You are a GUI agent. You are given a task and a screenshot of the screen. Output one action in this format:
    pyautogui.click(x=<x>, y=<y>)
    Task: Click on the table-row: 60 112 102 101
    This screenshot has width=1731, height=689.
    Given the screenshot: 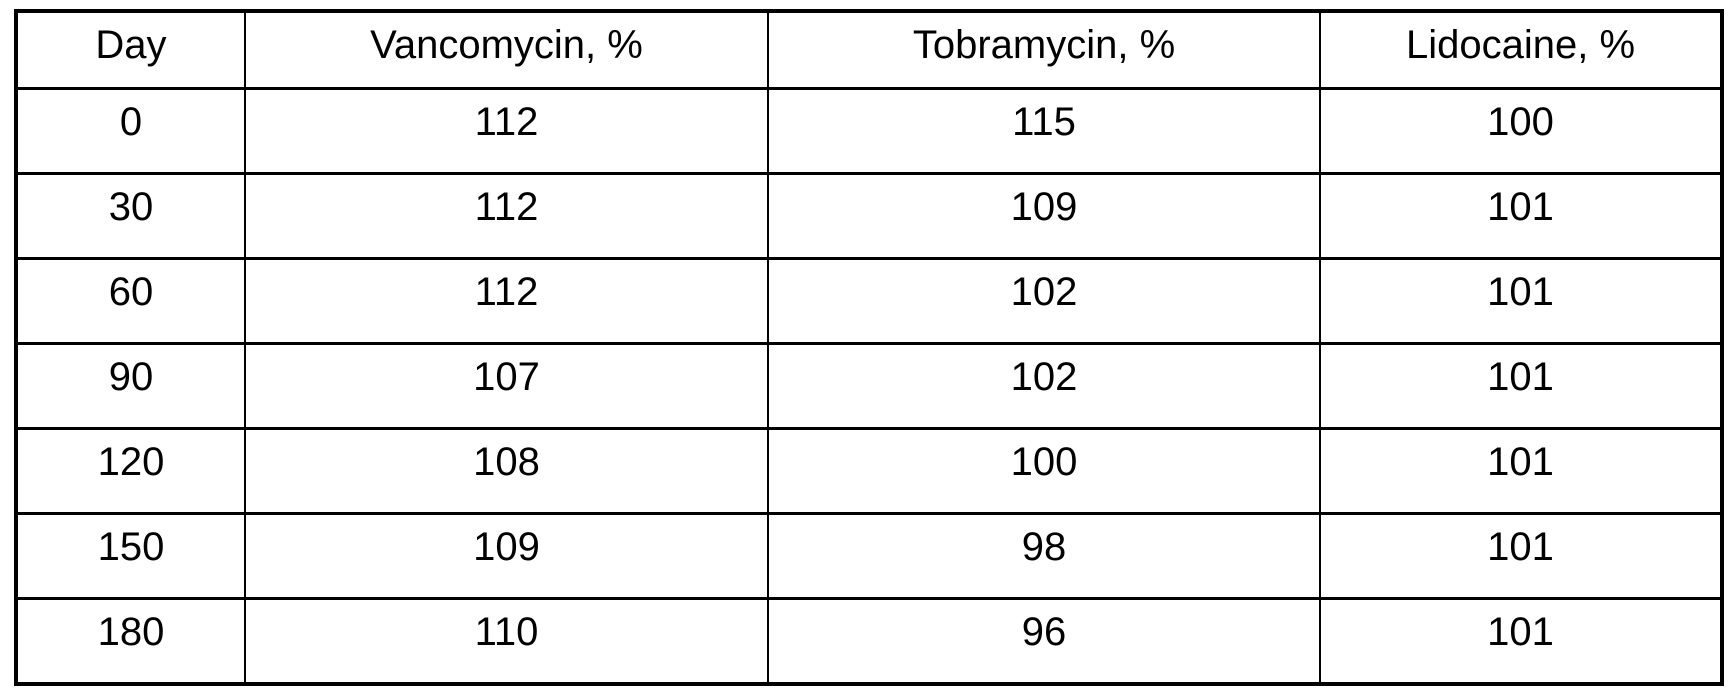 What is the action you would take?
    pyautogui.click(x=869, y=301)
    